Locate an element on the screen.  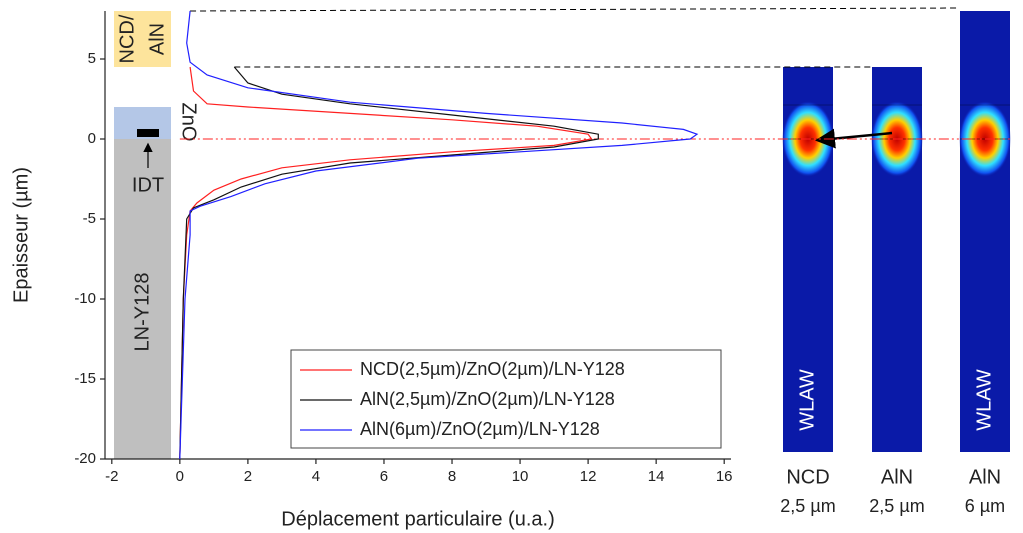
legend-label: AlN(6µm)/ZnO(2µm)/LN-Y128 is located at coordinates (480, 429).